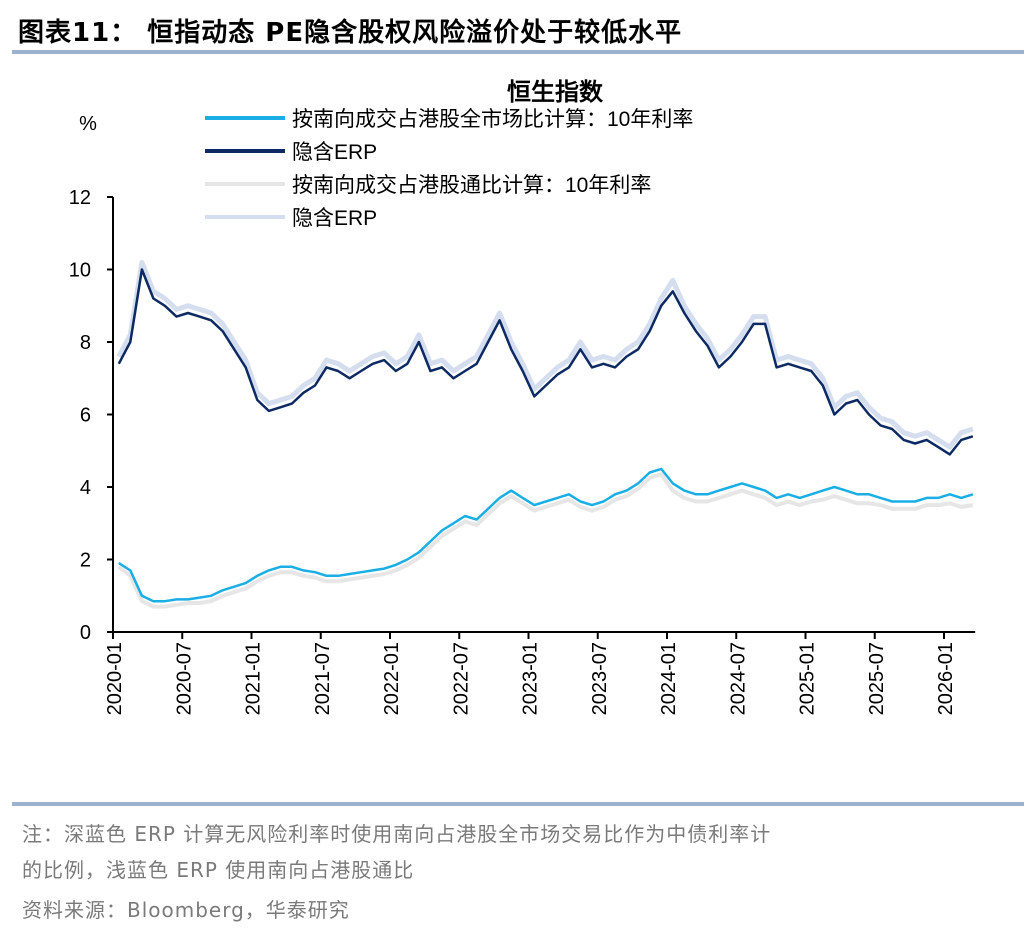 The width and height of the screenshot is (1036, 936). I want to click on x-tick-label: 2022-01, so click(392, 678).